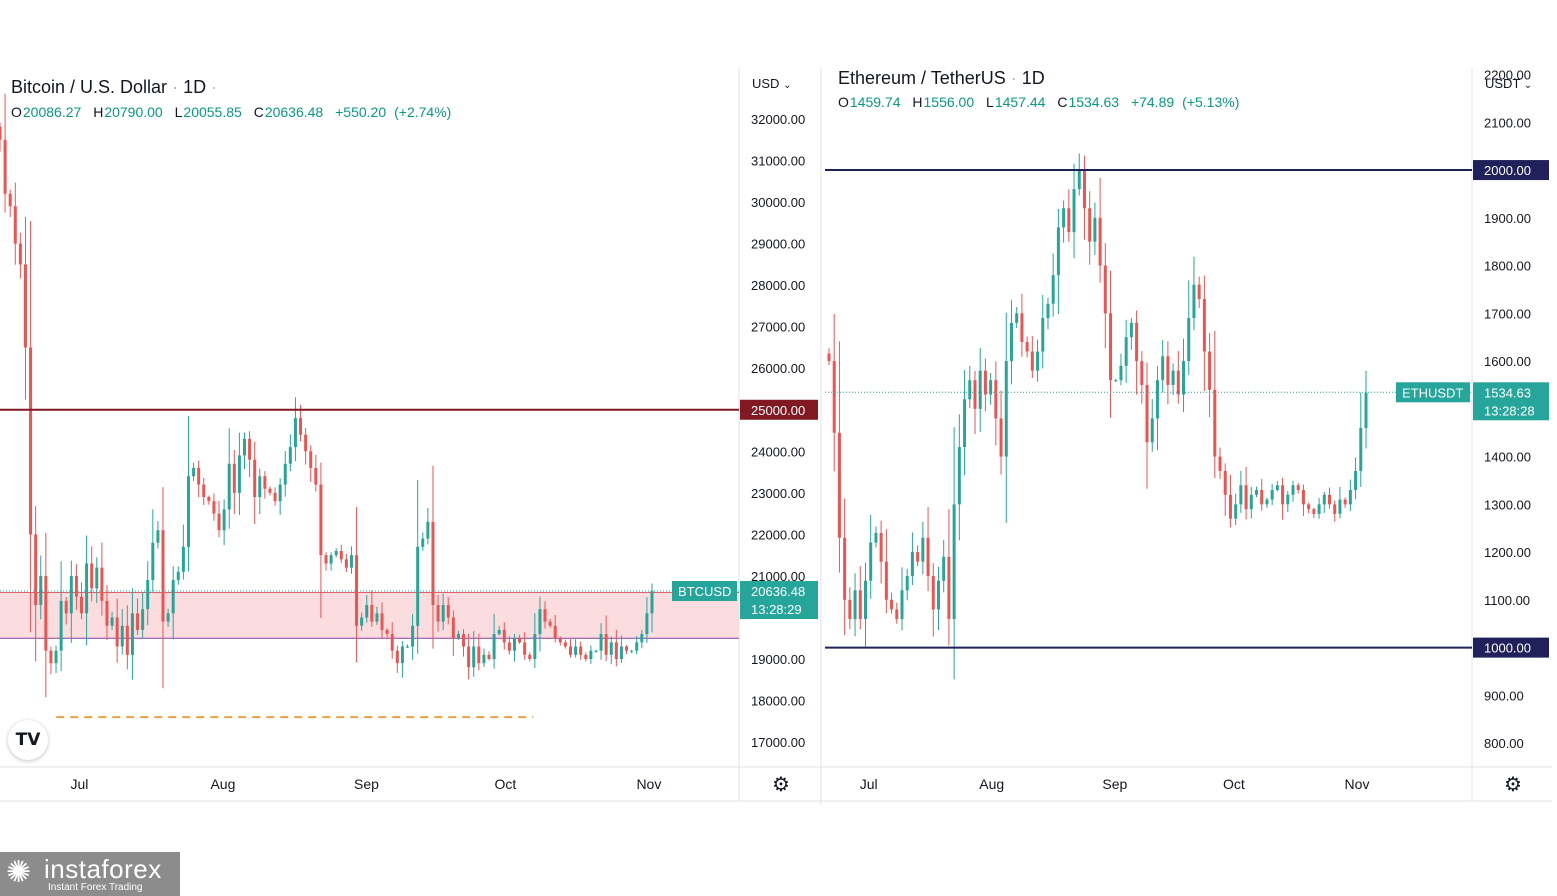  I want to click on eth-countdown-label: 13:28:28, so click(1509, 410).